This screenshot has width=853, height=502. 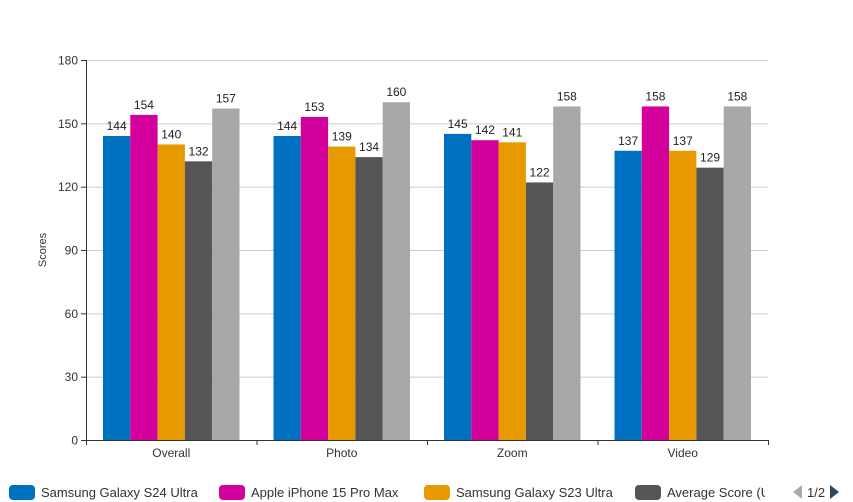 What do you see at coordinates (797, 492) in the screenshot?
I see `pager-prev-icon` at bounding box center [797, 492].